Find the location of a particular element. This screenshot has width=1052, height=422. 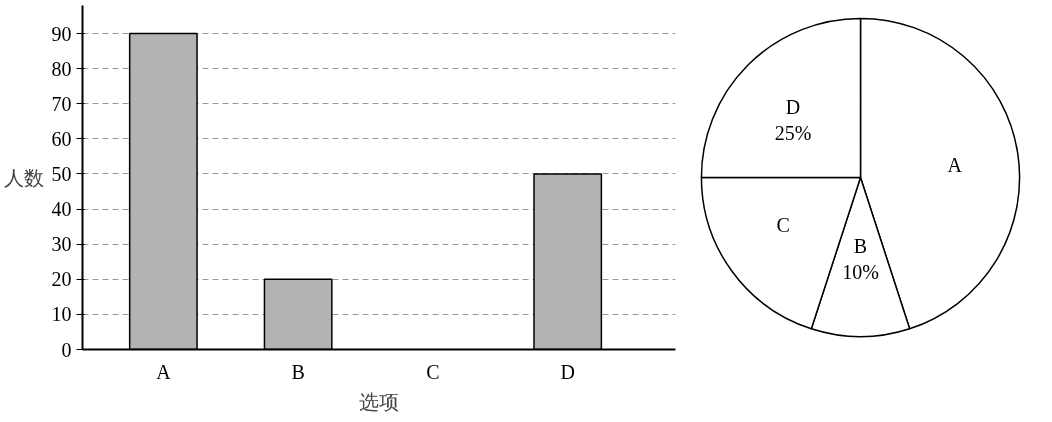

slice-label: A is located at coordinates (955, 164).